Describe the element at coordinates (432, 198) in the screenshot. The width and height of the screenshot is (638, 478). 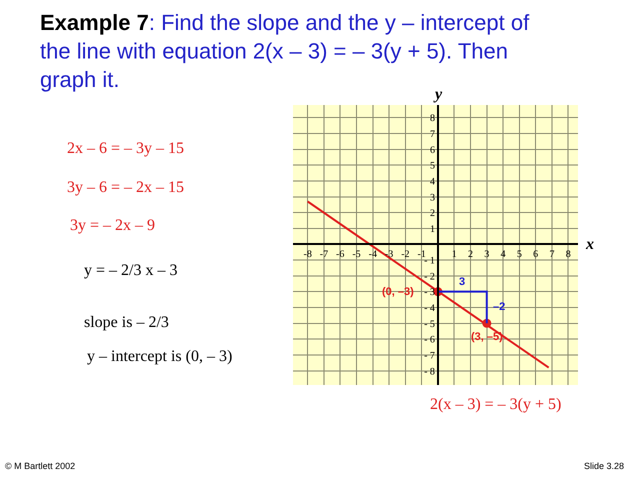
I see `y-tick-label: 3` at that location.